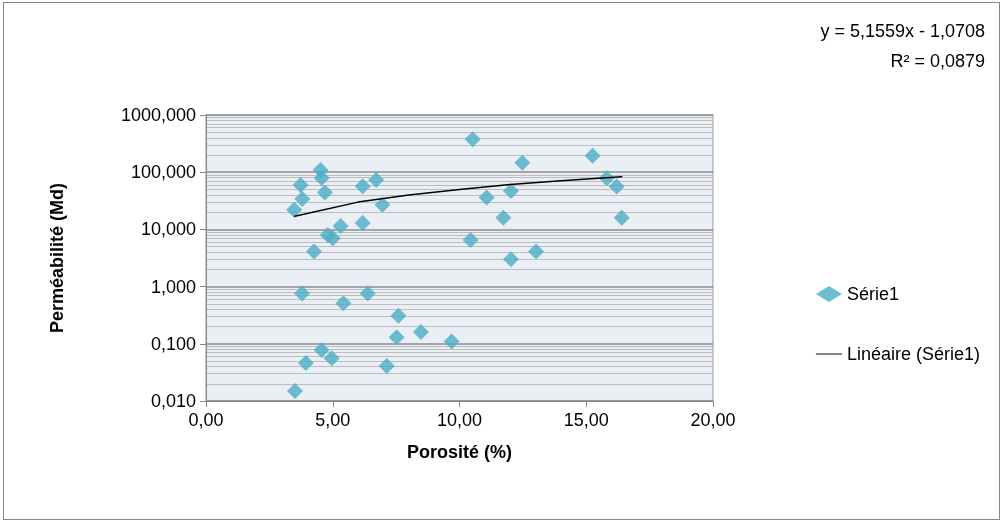 The width and height of the screenshot is (1005, 524). I want to click on x-tick-label: 20,00, so click(713, 420).